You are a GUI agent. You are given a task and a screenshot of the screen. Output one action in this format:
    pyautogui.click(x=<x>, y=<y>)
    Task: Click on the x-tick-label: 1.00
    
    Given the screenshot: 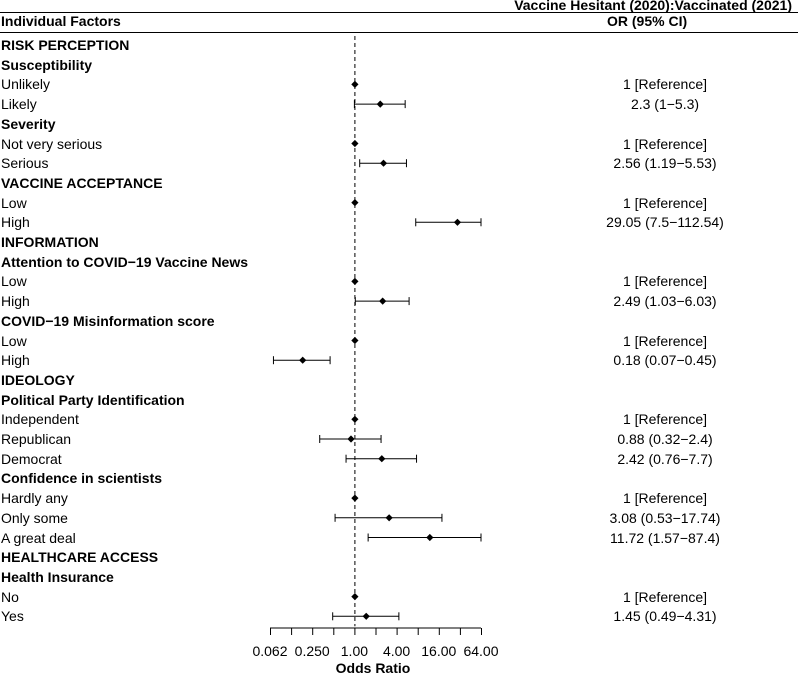 What is the action you would take?
    pyautogui.click(x=354, y=651)
    